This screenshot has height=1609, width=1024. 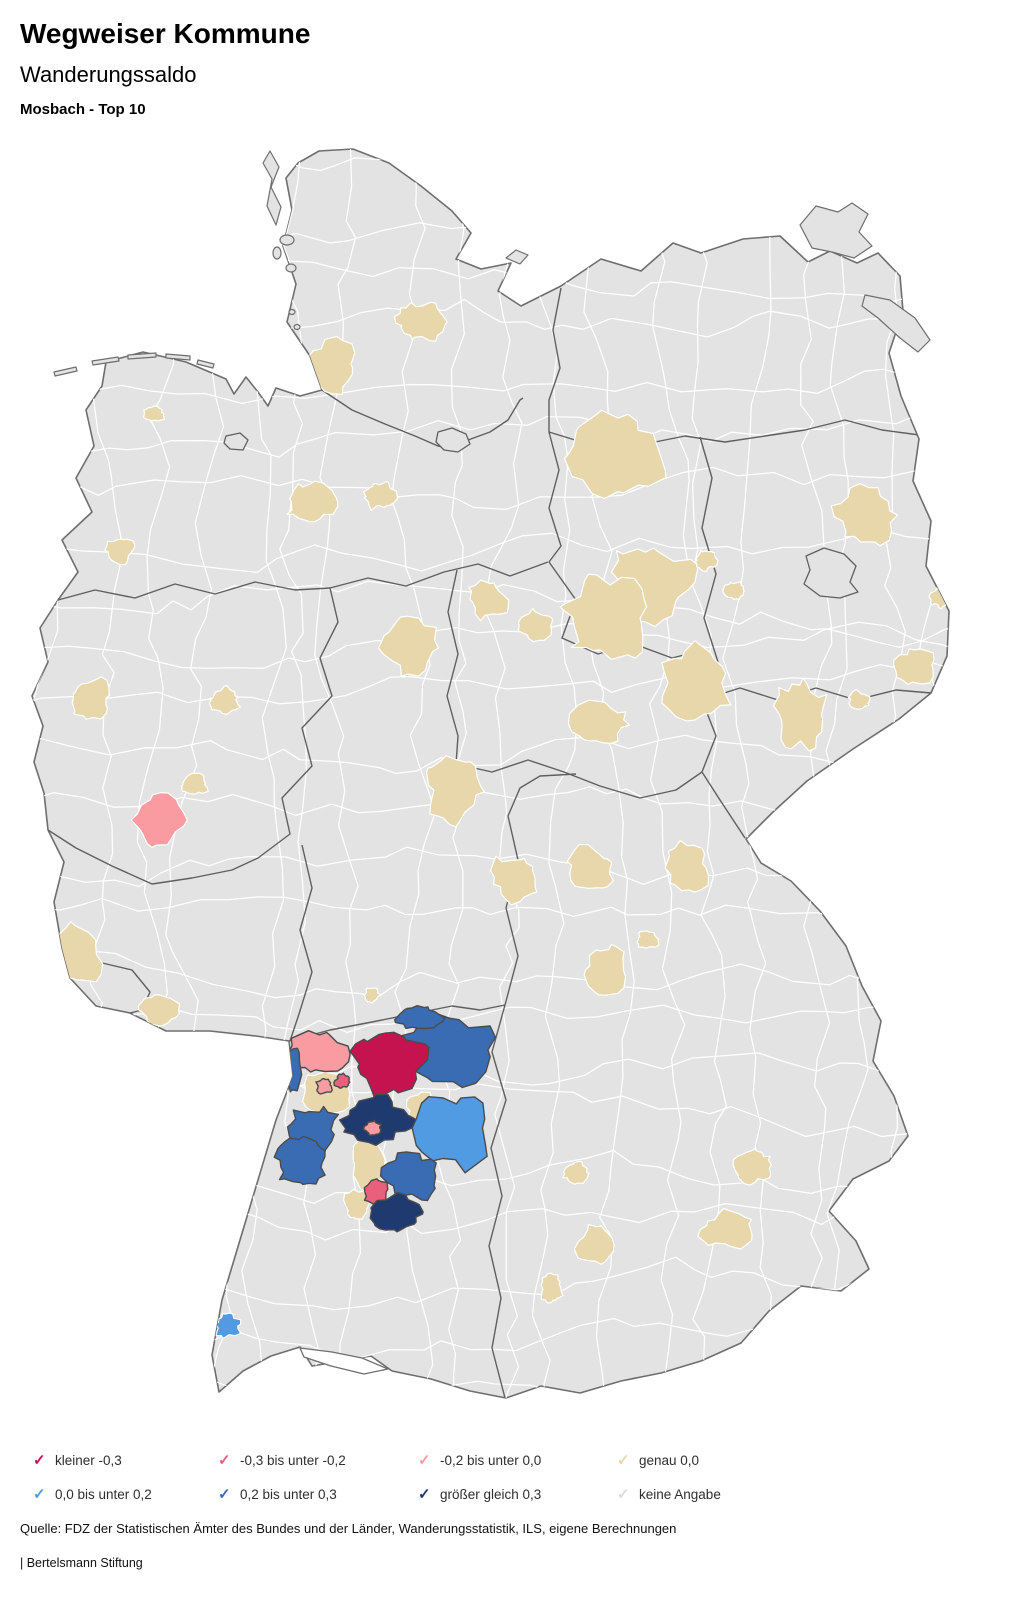 What do you see at coordinates (741, 366) in the screenshot?
I see `state-border-mv` at bounding box center [741, 366].